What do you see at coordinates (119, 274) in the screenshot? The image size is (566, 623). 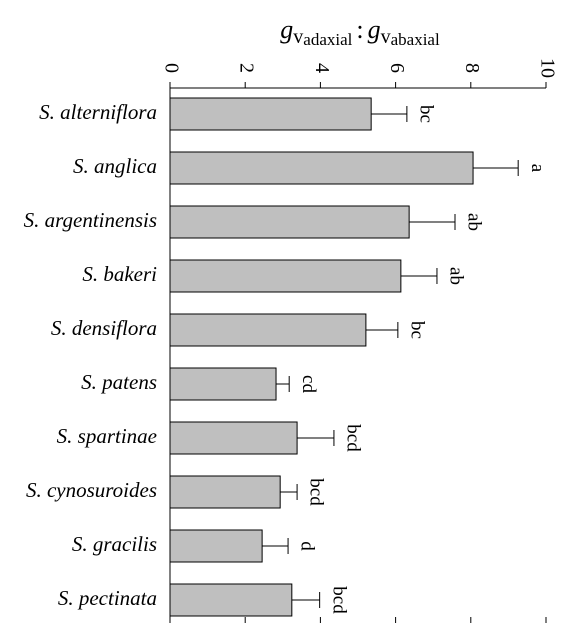 I see `y-tick-label: S. bakeri` at bounding box center [119, 274].